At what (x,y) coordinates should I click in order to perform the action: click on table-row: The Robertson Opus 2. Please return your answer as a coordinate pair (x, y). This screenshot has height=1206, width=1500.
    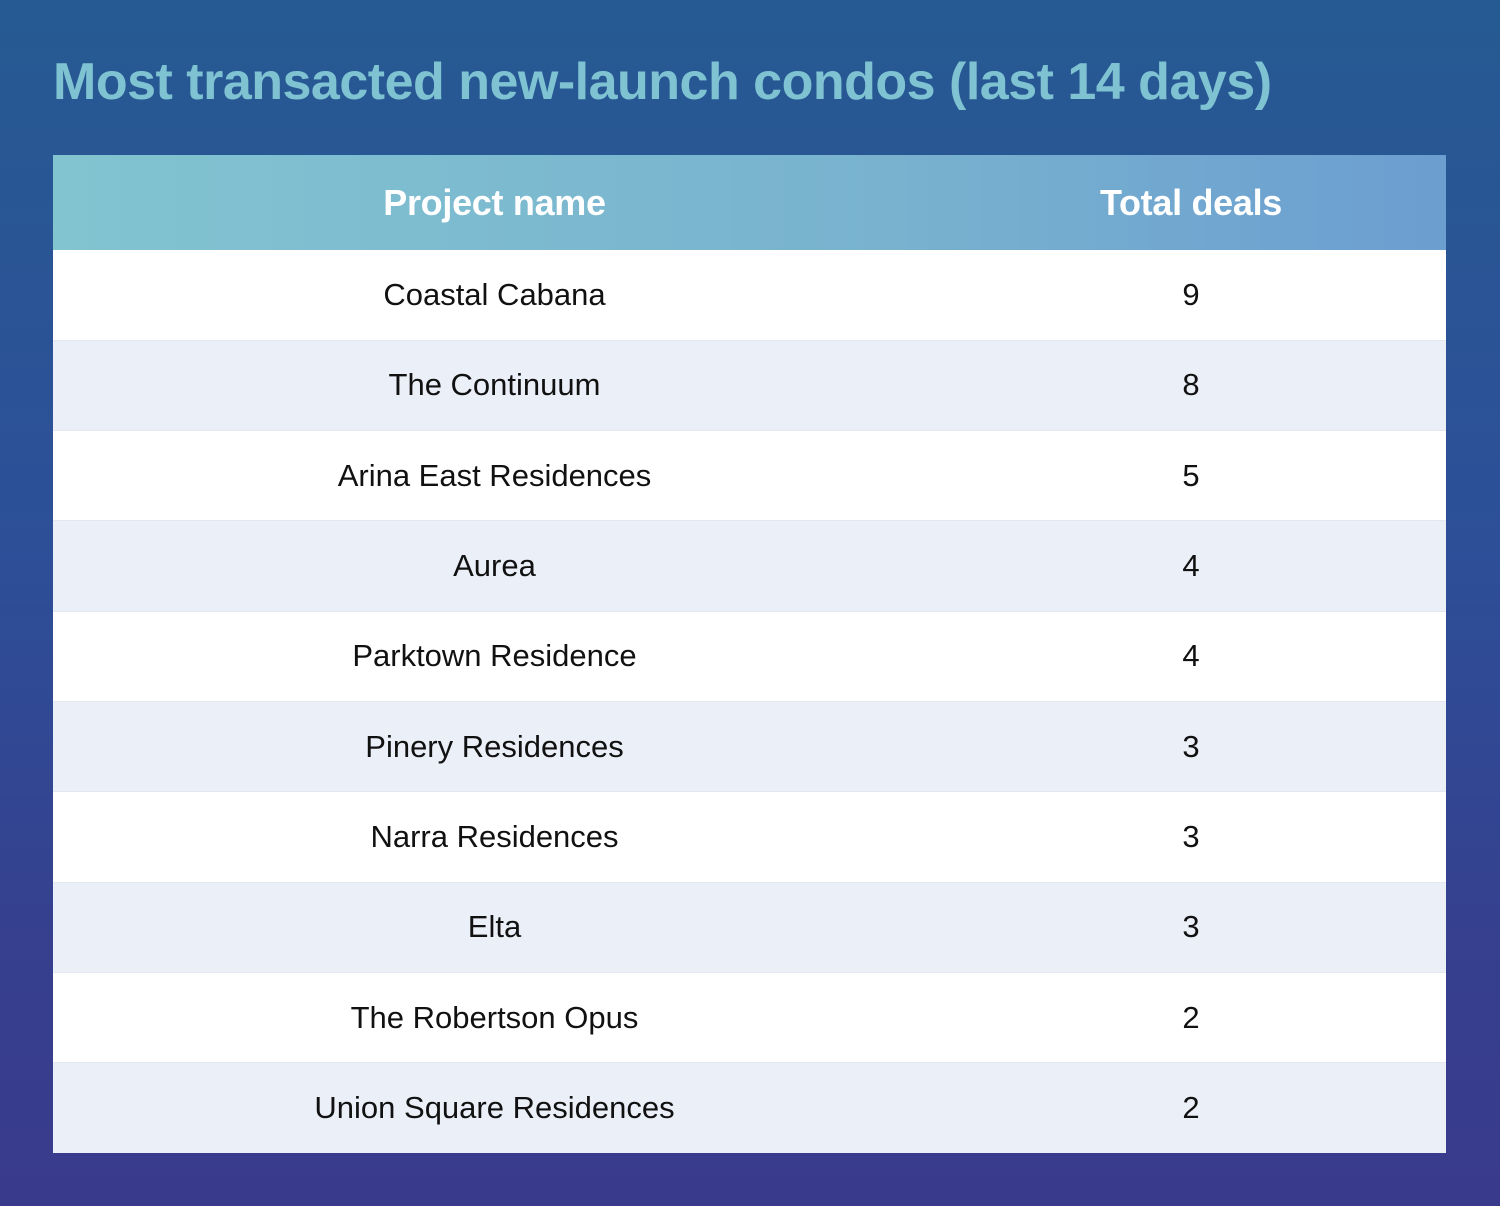
    Looking at the image, I should click on (749, 1017).